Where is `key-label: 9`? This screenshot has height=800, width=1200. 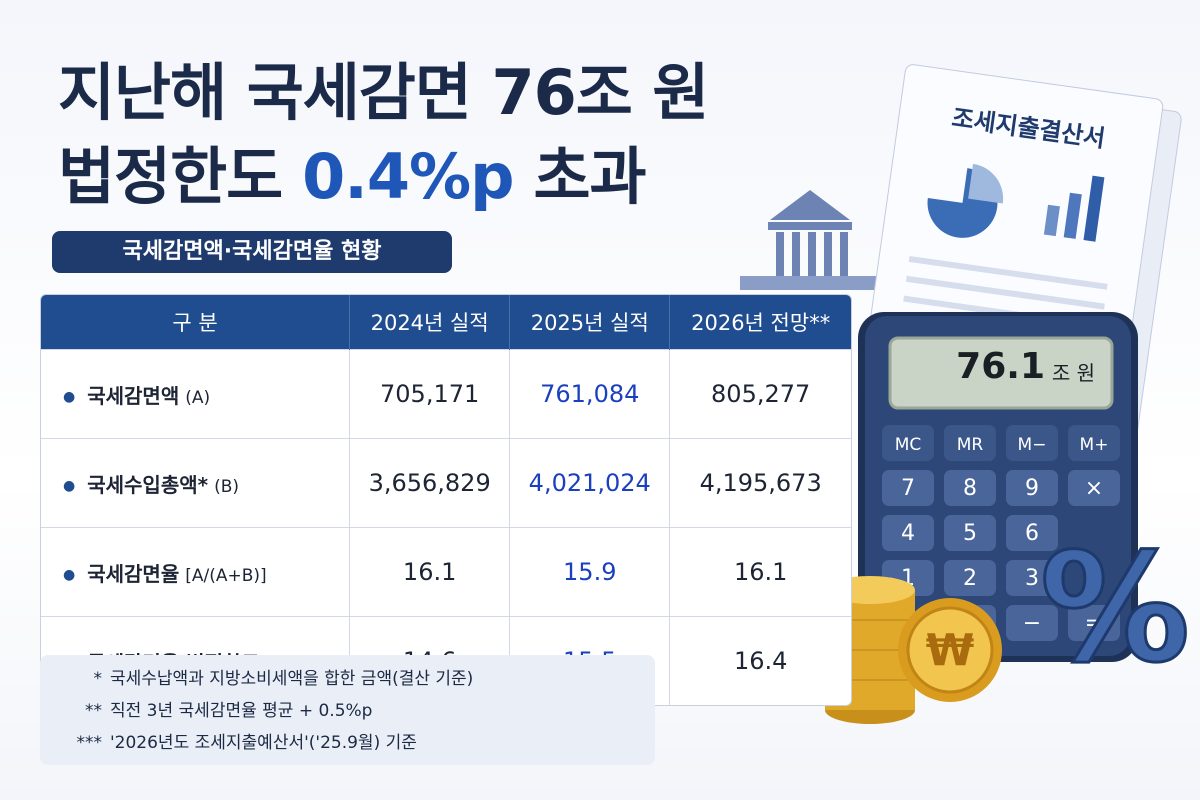 key-label: 9 is located at coordinates (1032, 488).